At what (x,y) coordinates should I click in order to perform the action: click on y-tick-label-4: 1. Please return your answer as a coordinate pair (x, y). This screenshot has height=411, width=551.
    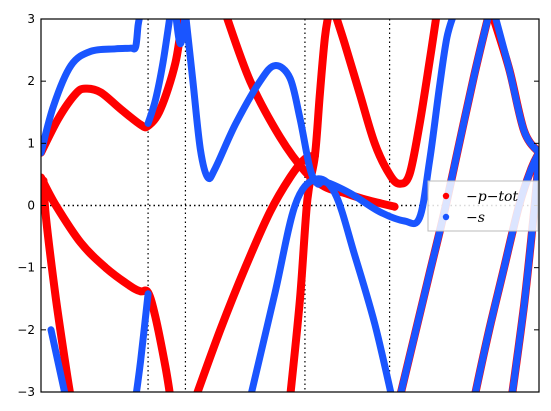
    Looking at the image, I should click on (31, 143).